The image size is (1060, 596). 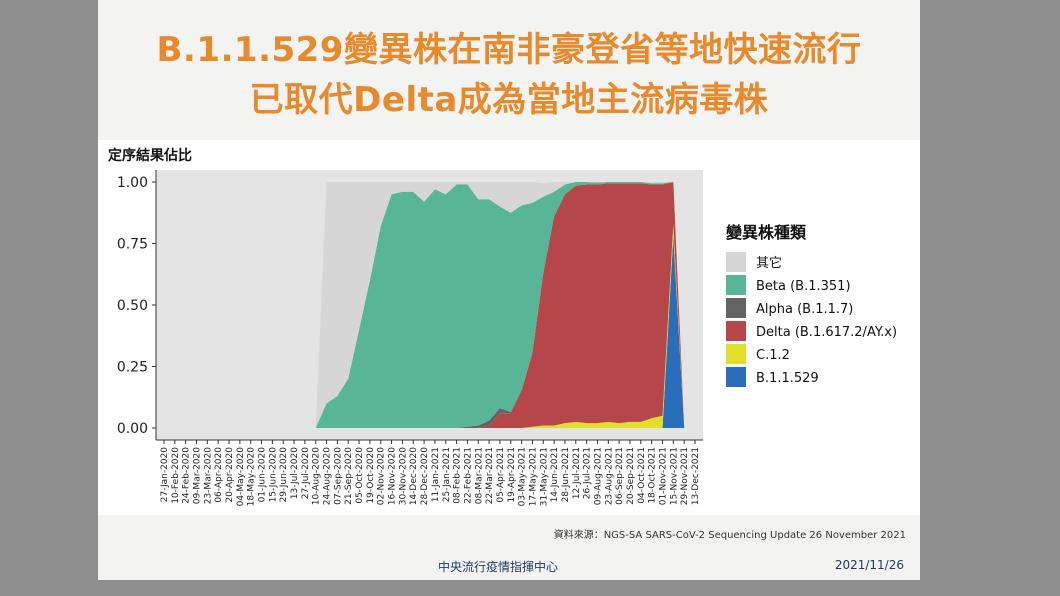 I want to click on legend-label-4: C.1.2, so click(x=773, y=355).